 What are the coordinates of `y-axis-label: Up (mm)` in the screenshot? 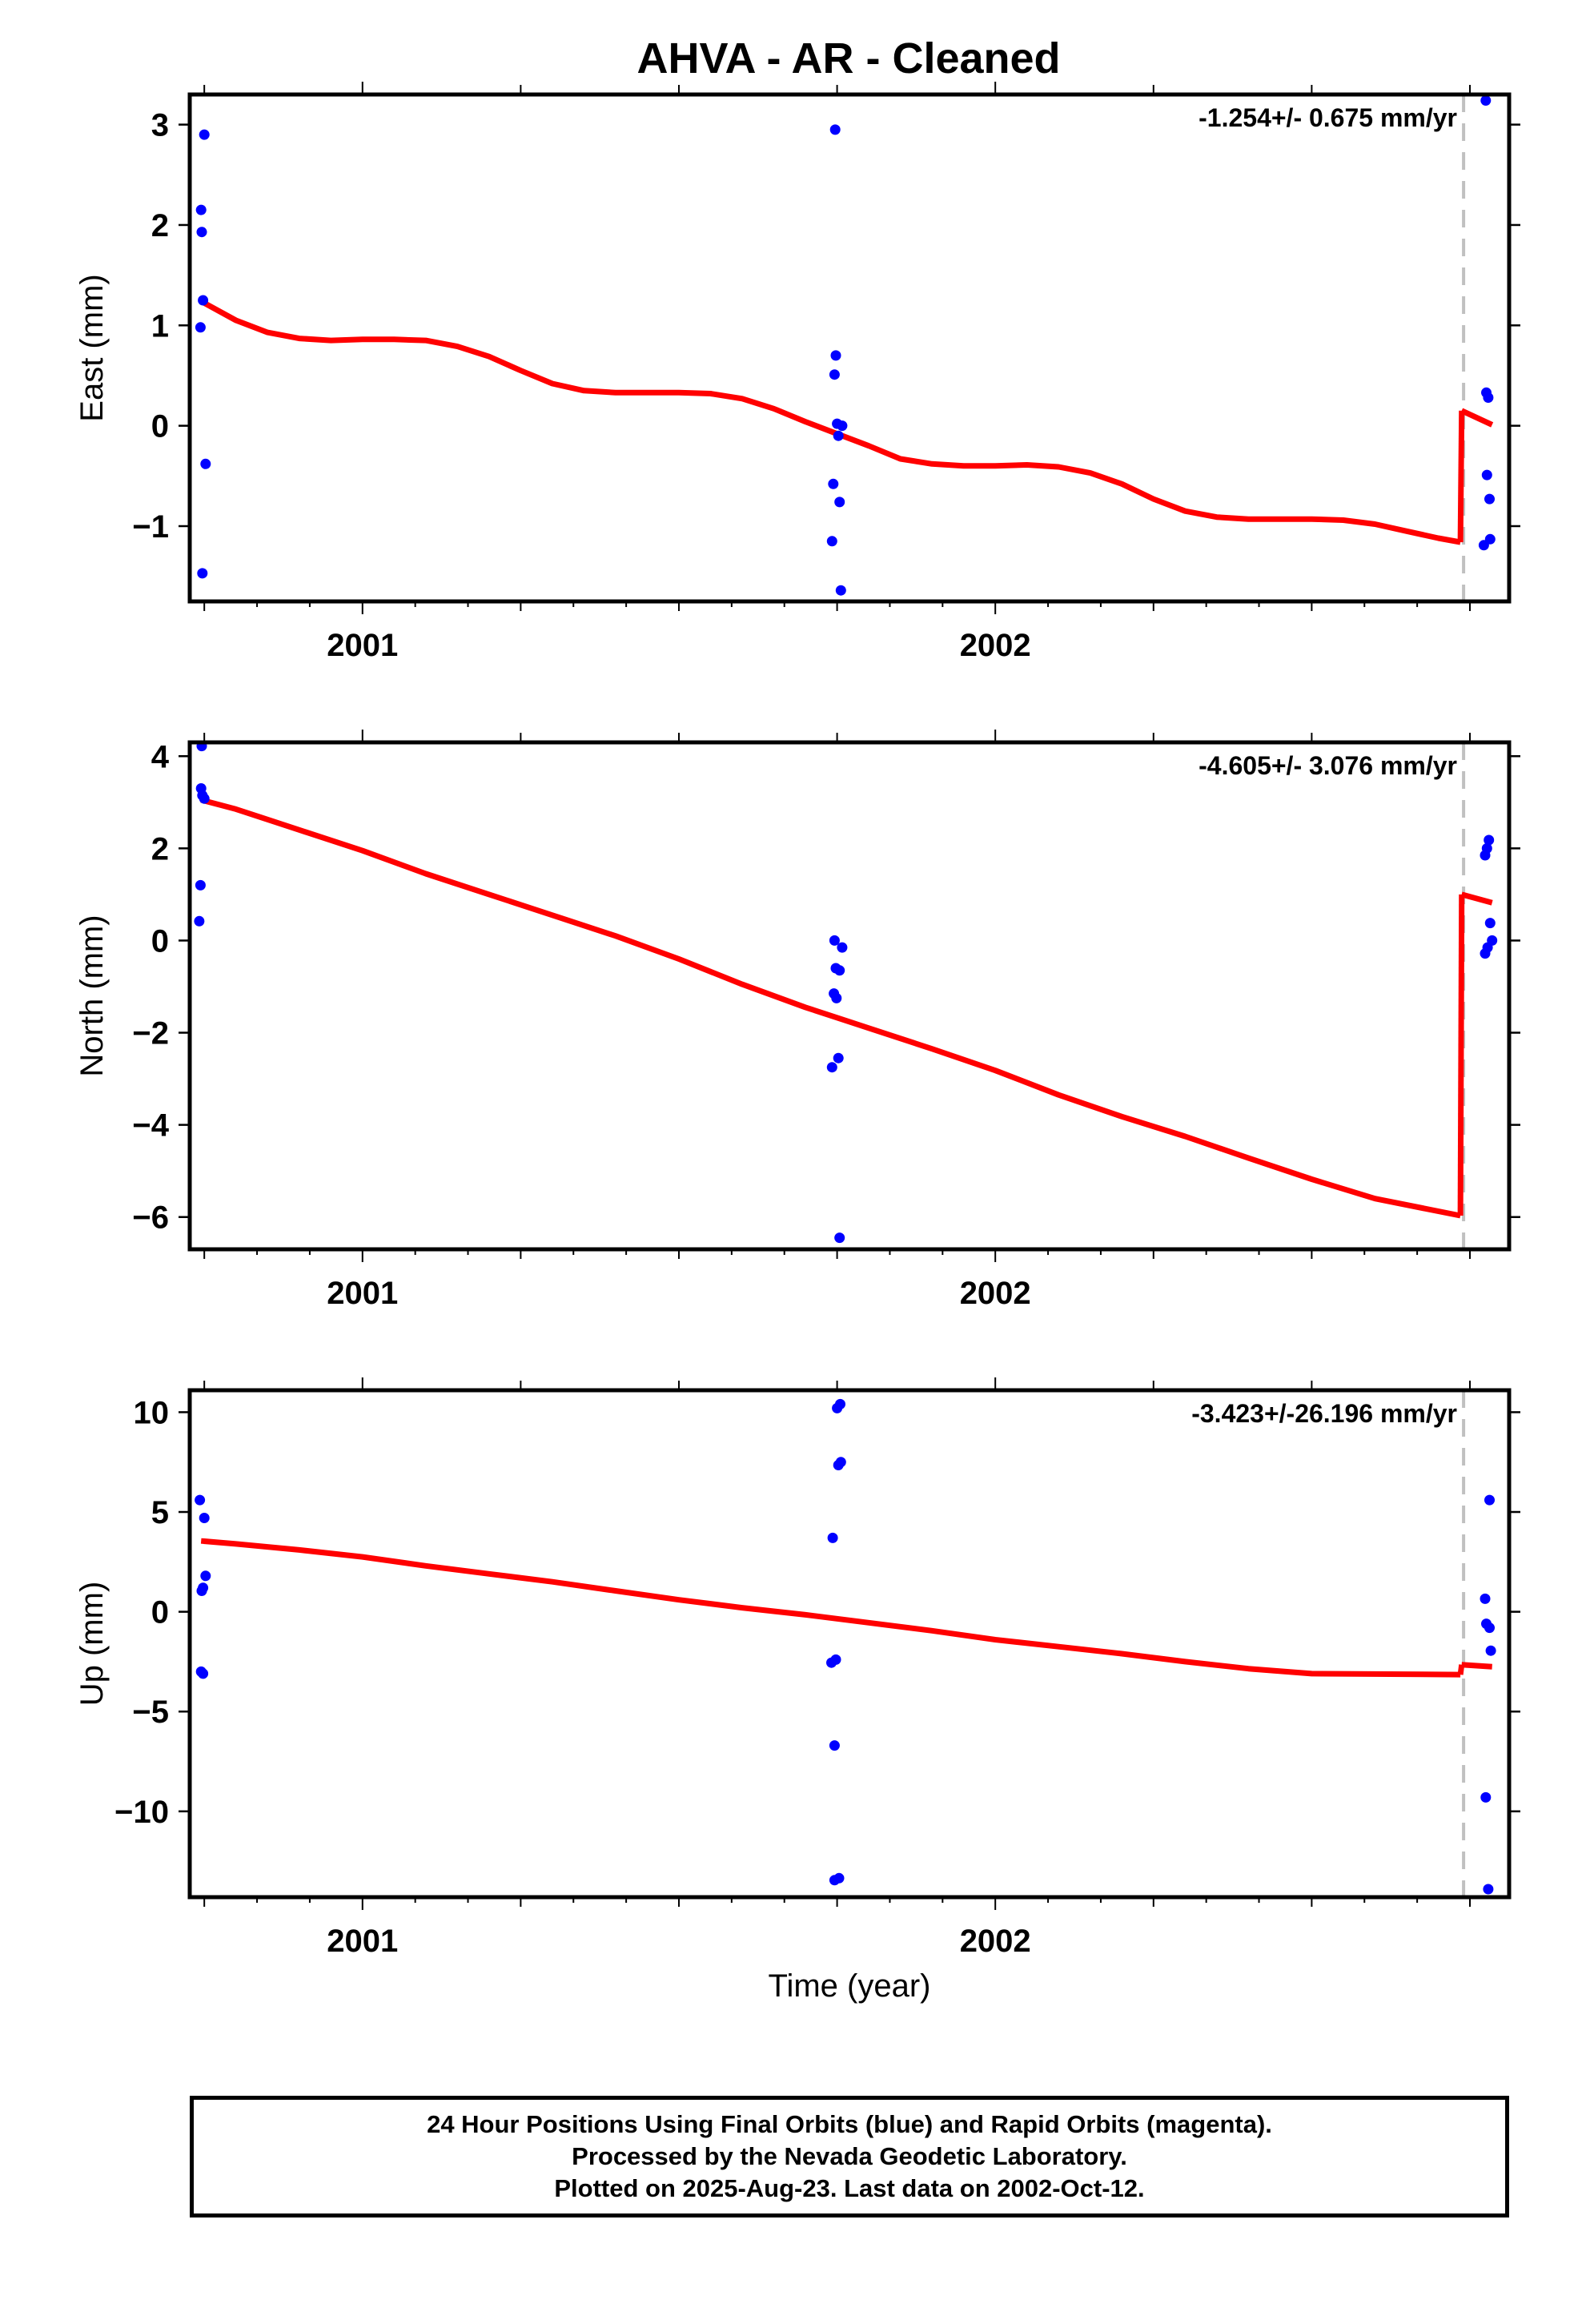 It's located at (92, 1644).